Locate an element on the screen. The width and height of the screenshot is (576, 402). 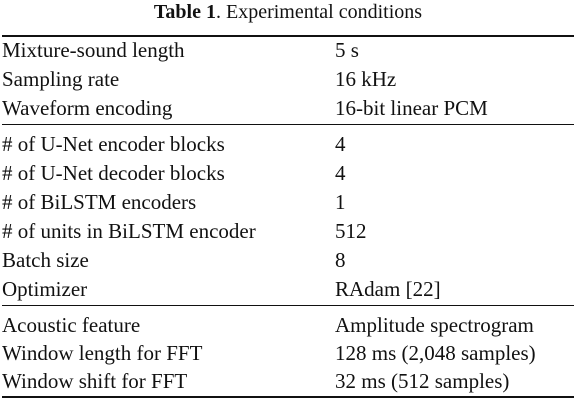
row-value: 32 ms (512 samples) is located at coordinates (422, 381).